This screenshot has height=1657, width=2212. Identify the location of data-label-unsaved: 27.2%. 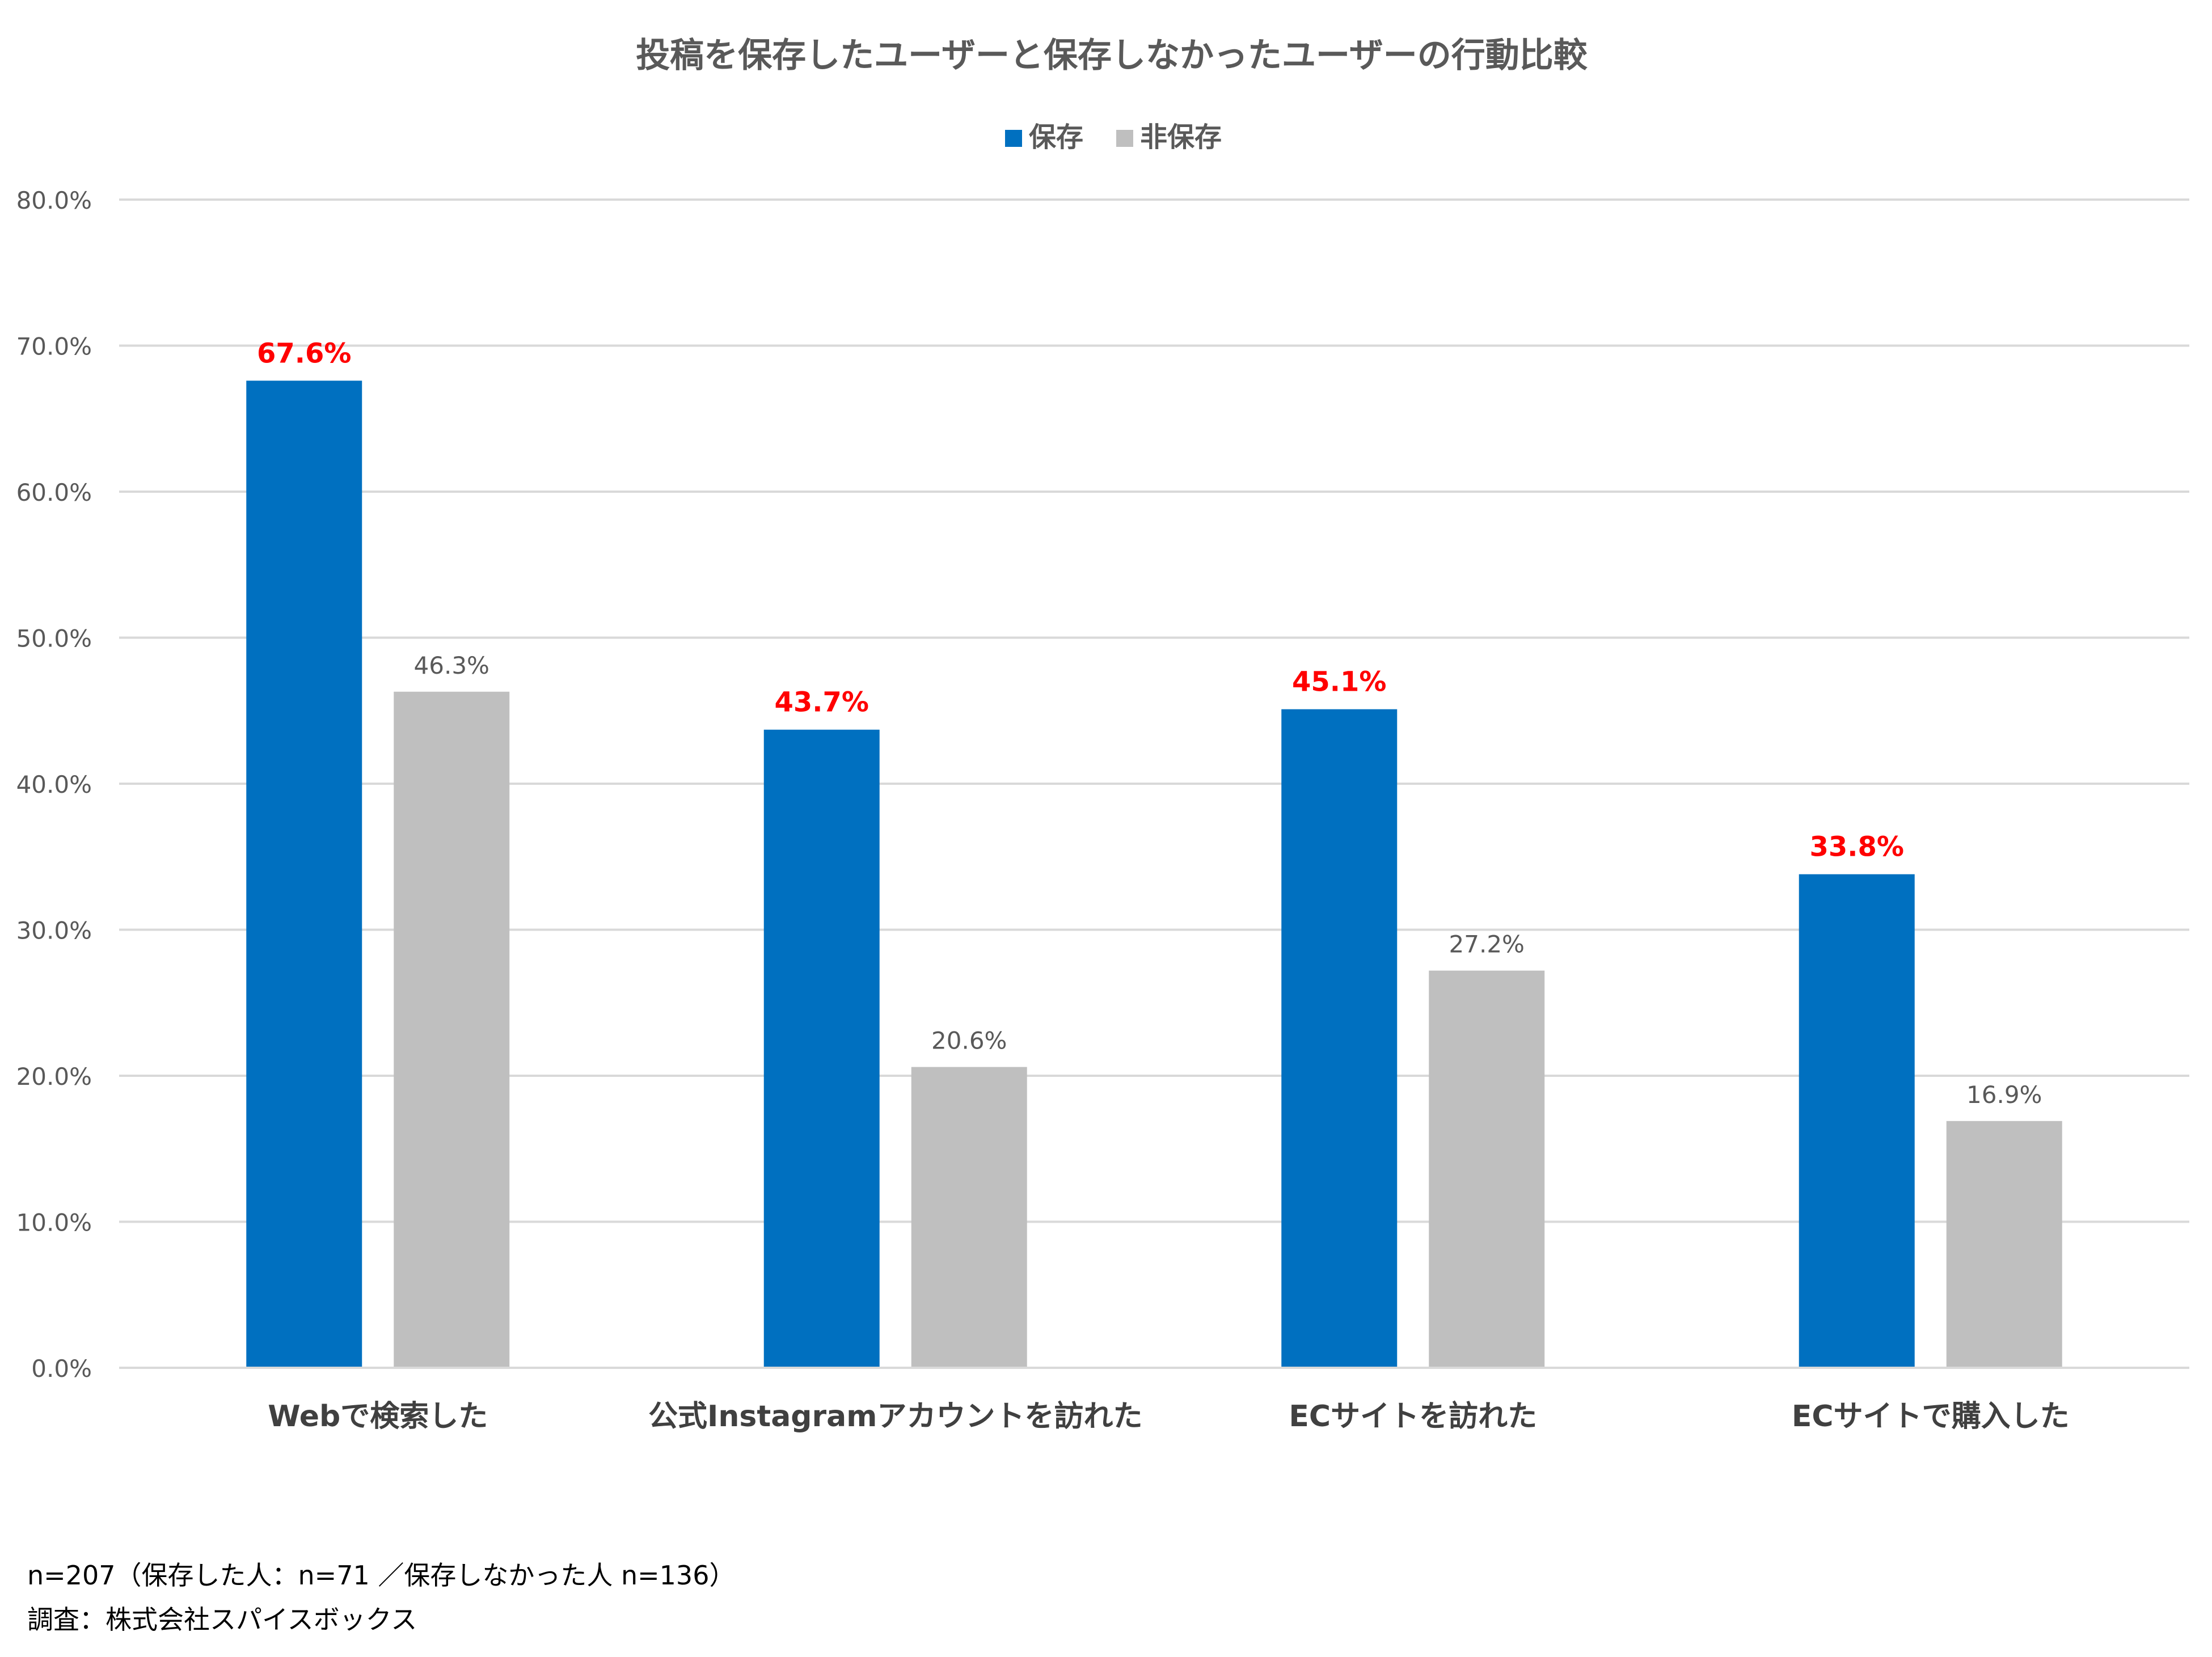
(1487, 944).